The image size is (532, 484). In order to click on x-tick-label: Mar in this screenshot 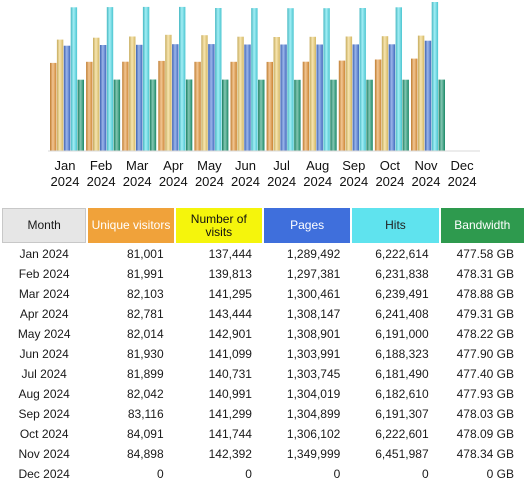, I will do `click(137, 165)`.